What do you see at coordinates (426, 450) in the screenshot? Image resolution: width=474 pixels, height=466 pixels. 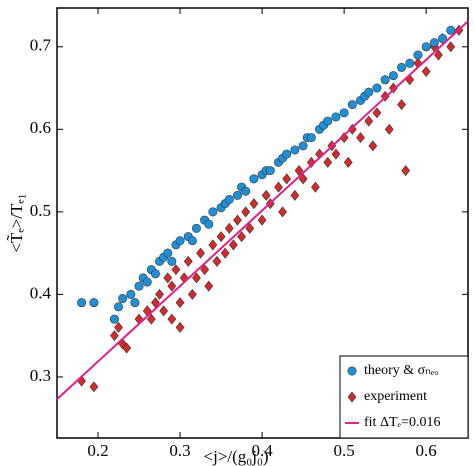 I see `x-tick-label: 0.6` at bounding box center [426, 450].